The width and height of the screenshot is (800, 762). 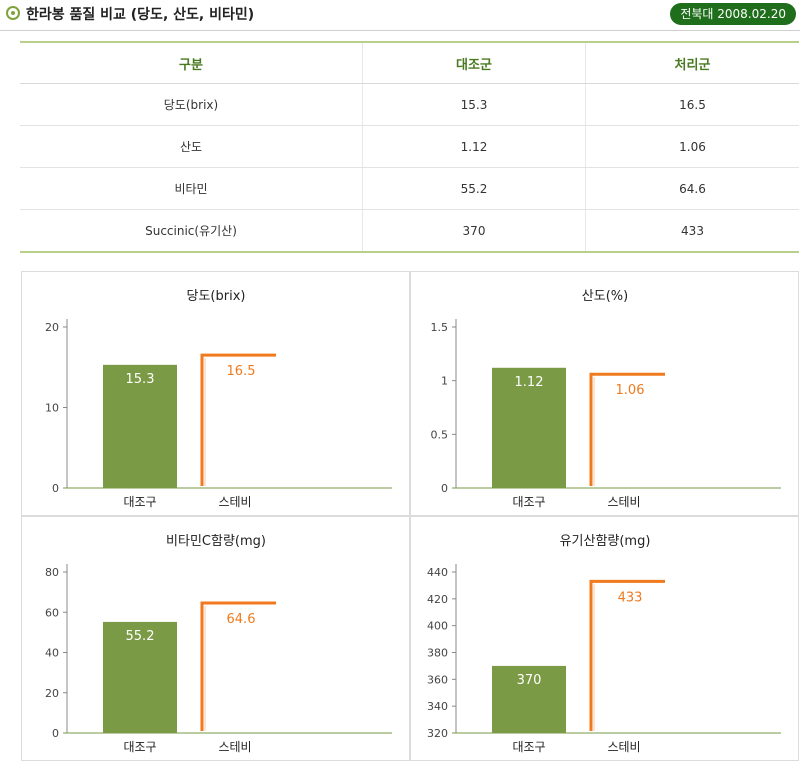 What do you see at coordinates (440, 327) in the screenshot?
I see `y-tick-label: 1.5` at bounding box center [440, 327].